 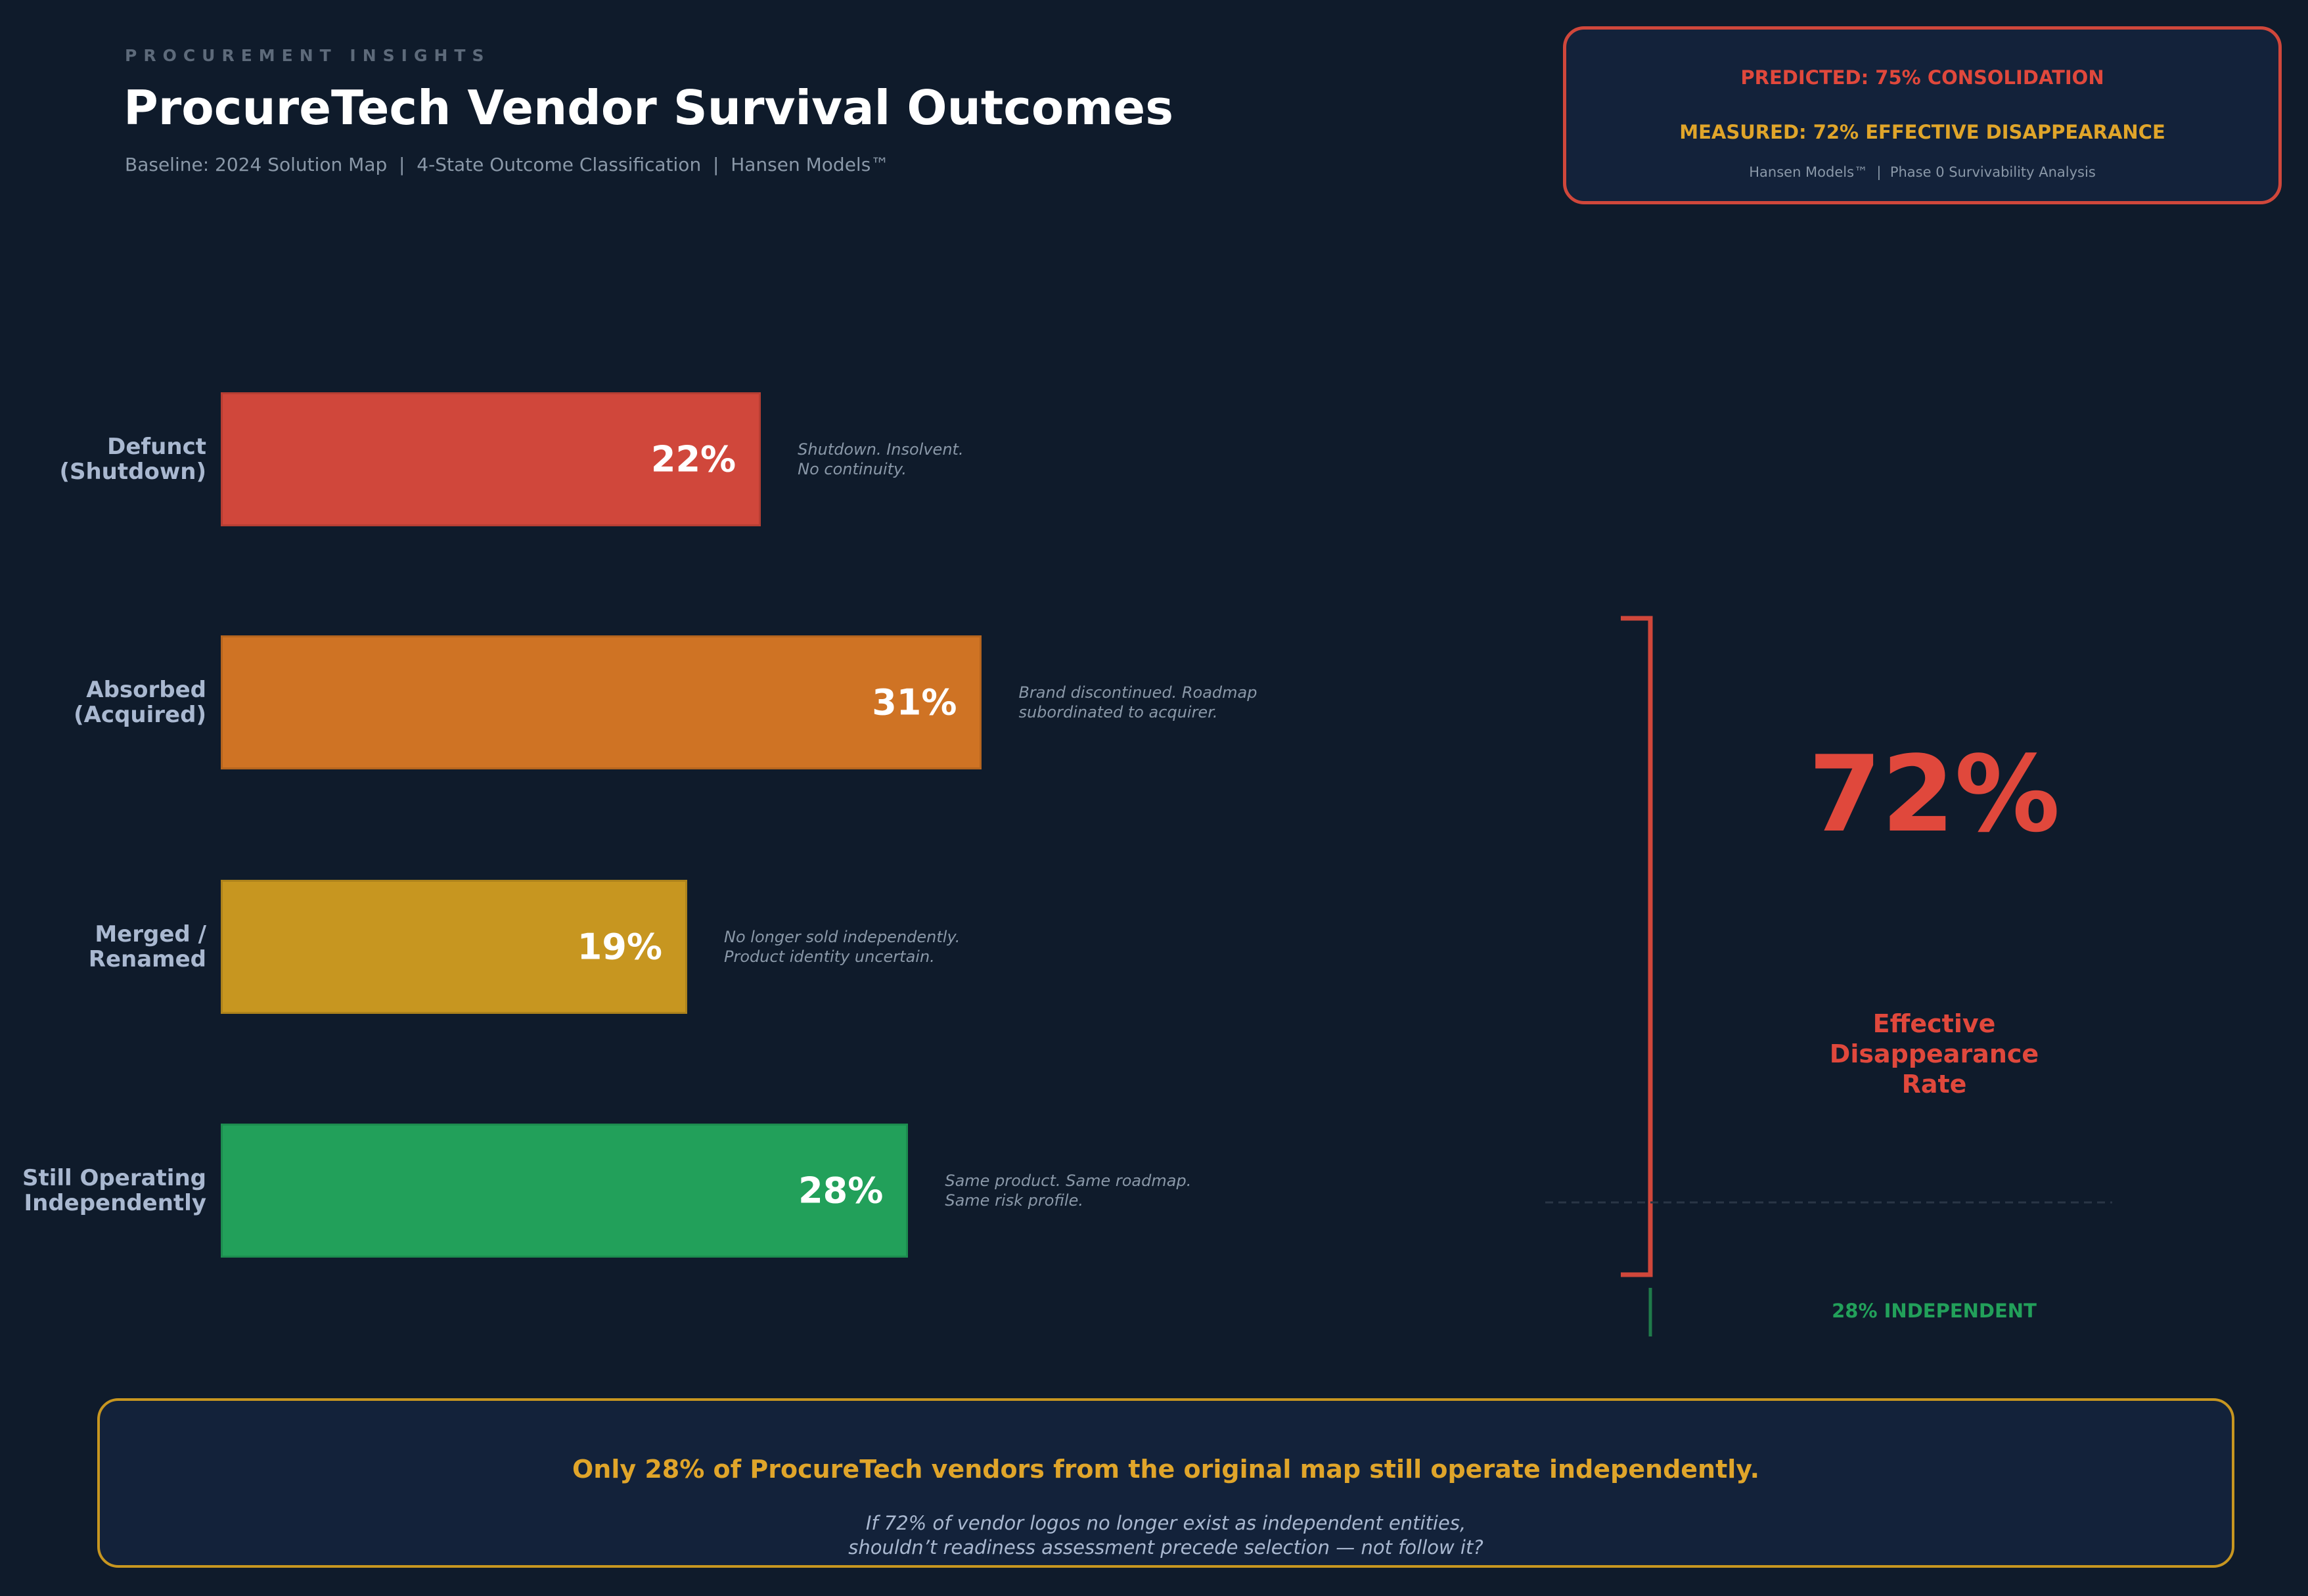 What do you see at coordinates (693, 459) in the screenshot?
I see `value-label: 22%` at bounding box center [693, 459].